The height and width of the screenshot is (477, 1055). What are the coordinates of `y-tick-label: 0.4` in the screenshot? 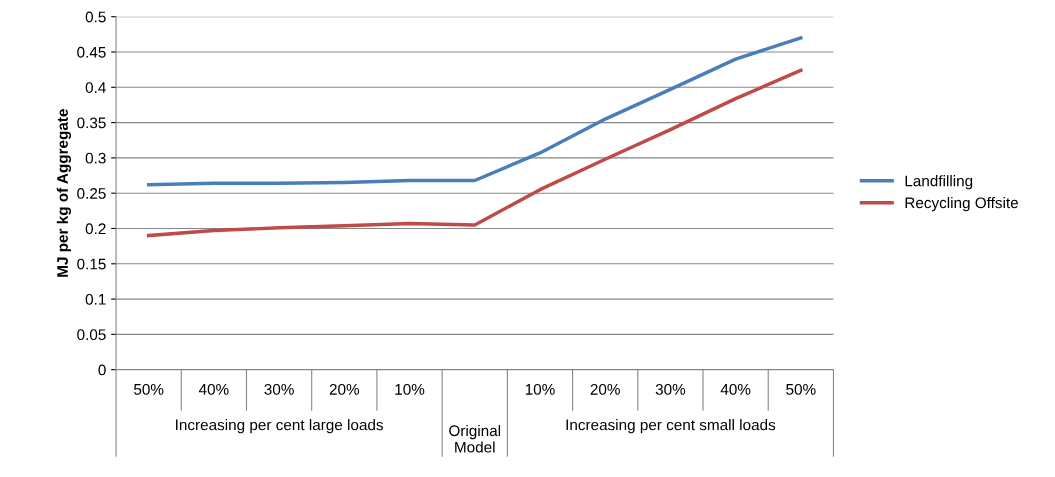 It's located at (95, 87).